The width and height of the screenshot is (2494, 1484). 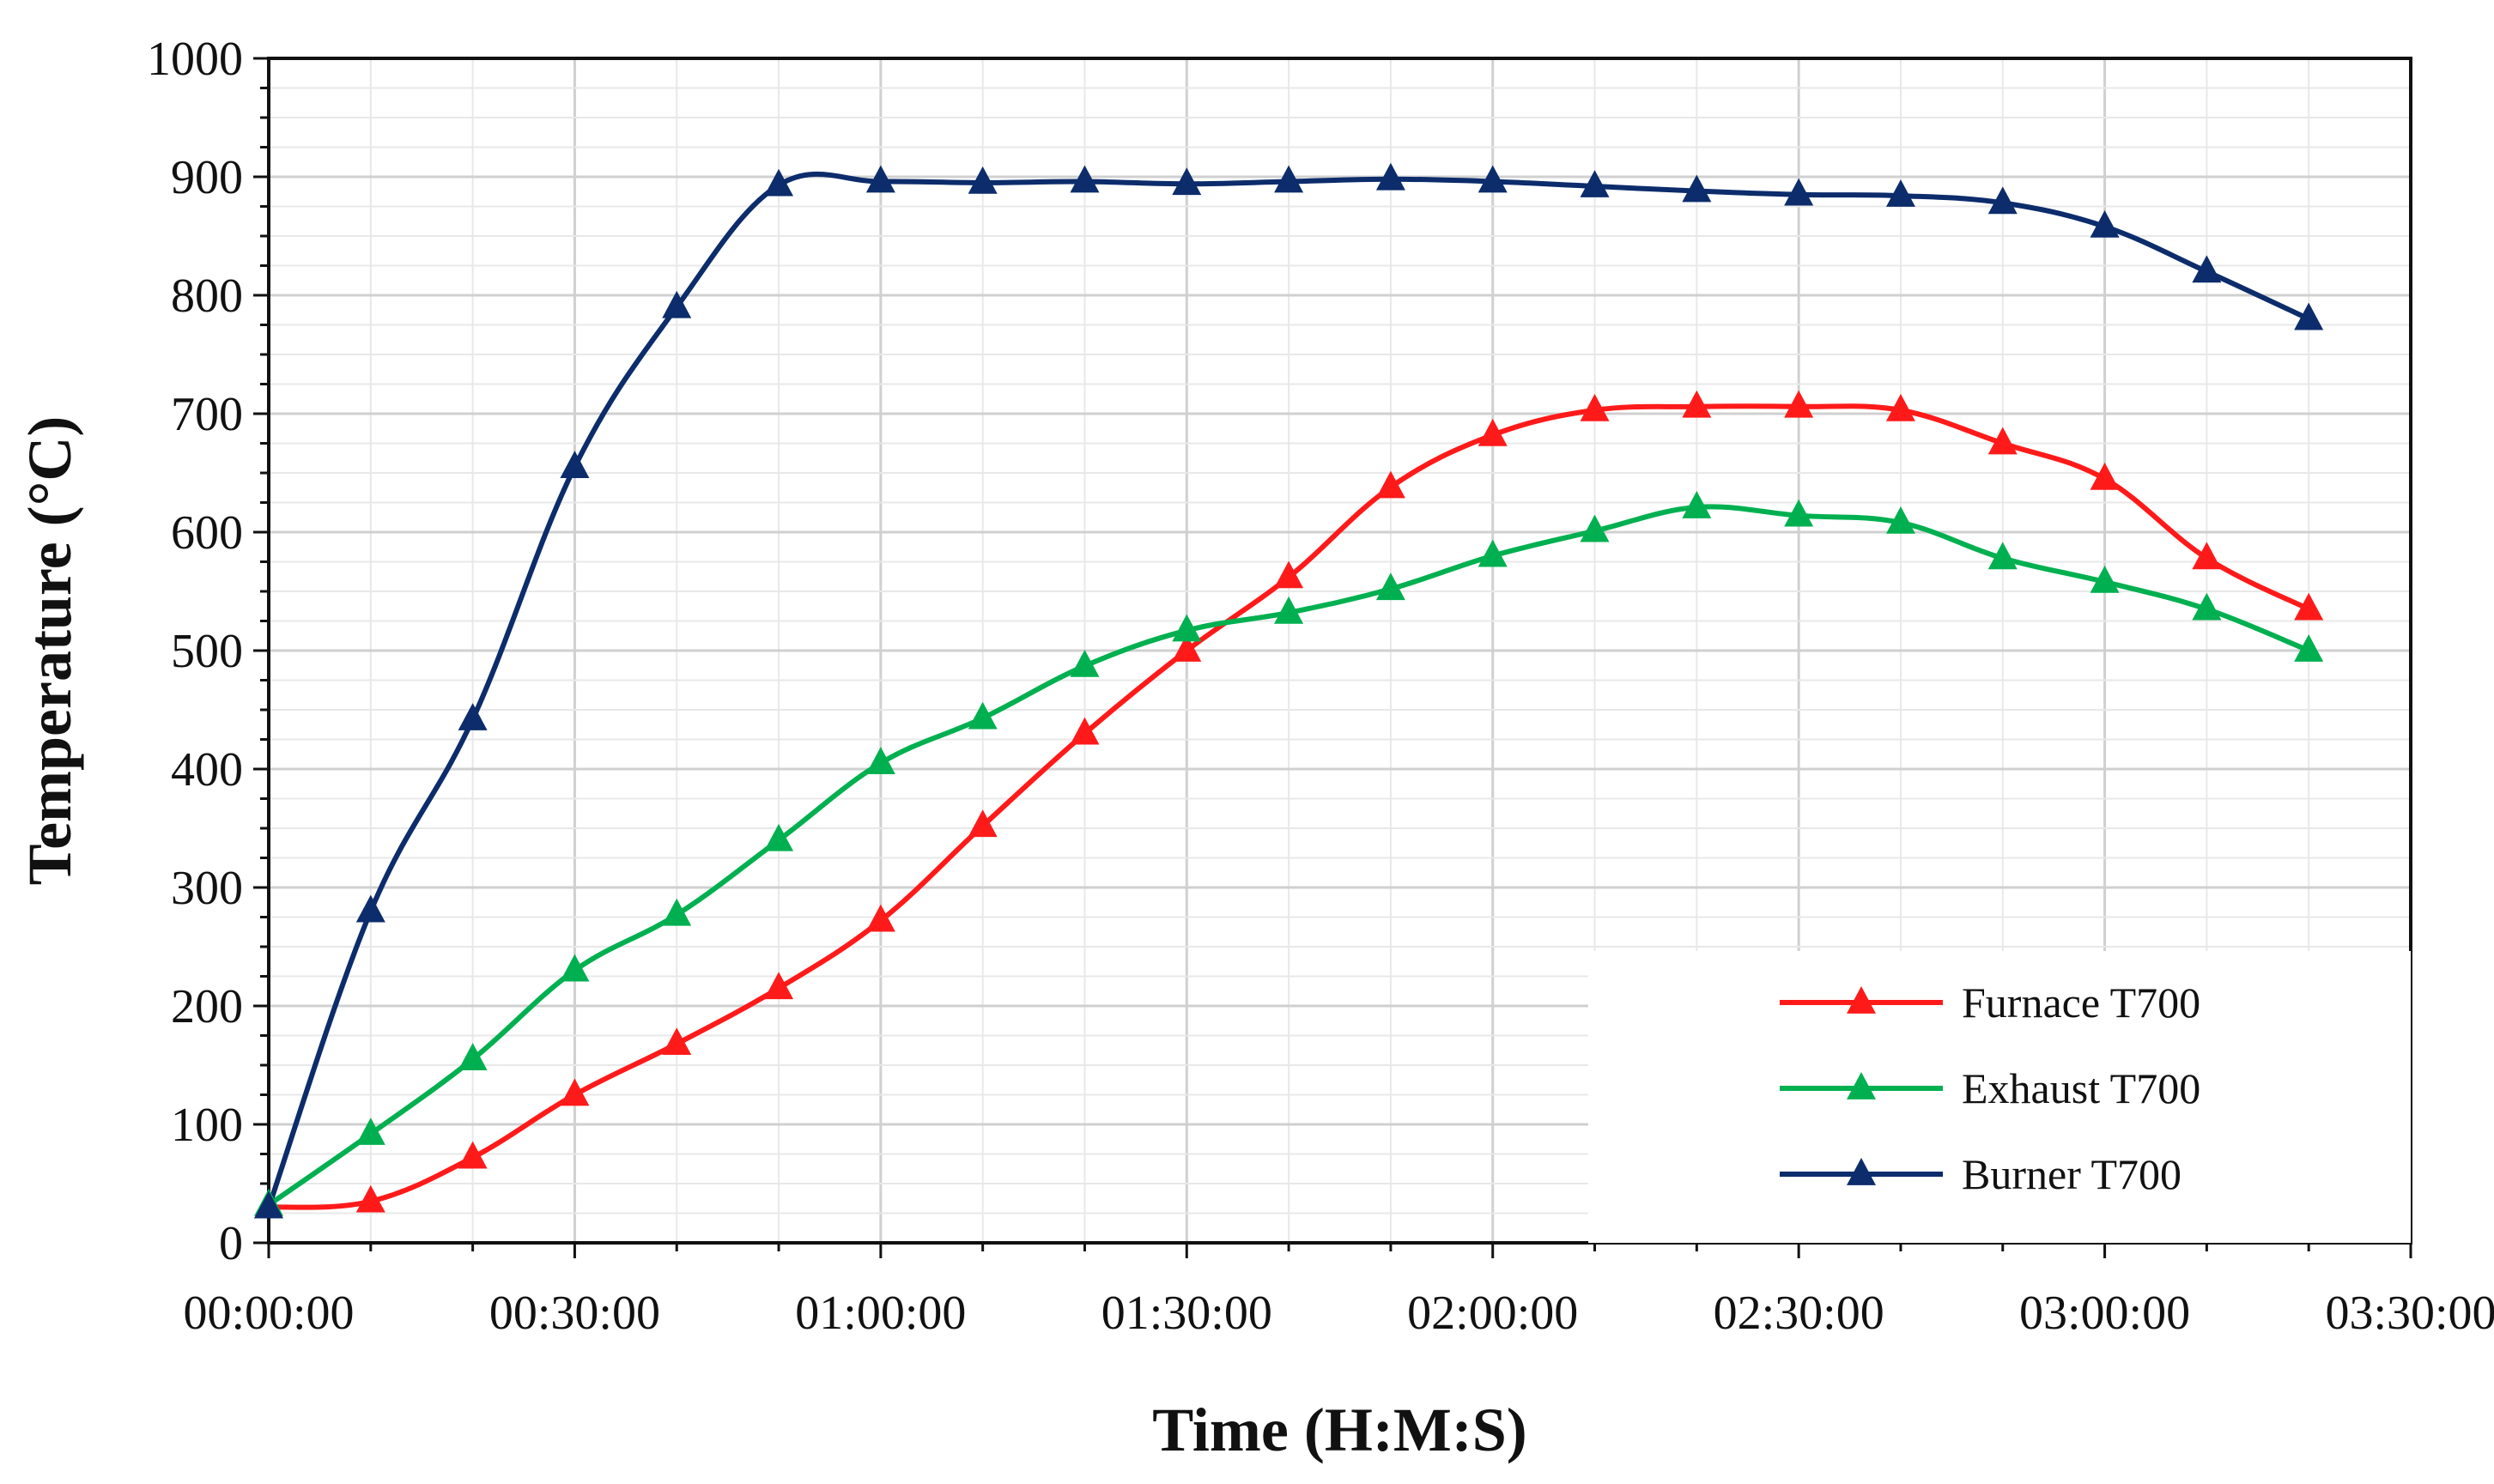 I want to click on y-tick-label: 1000, so click(x=195, y=59).